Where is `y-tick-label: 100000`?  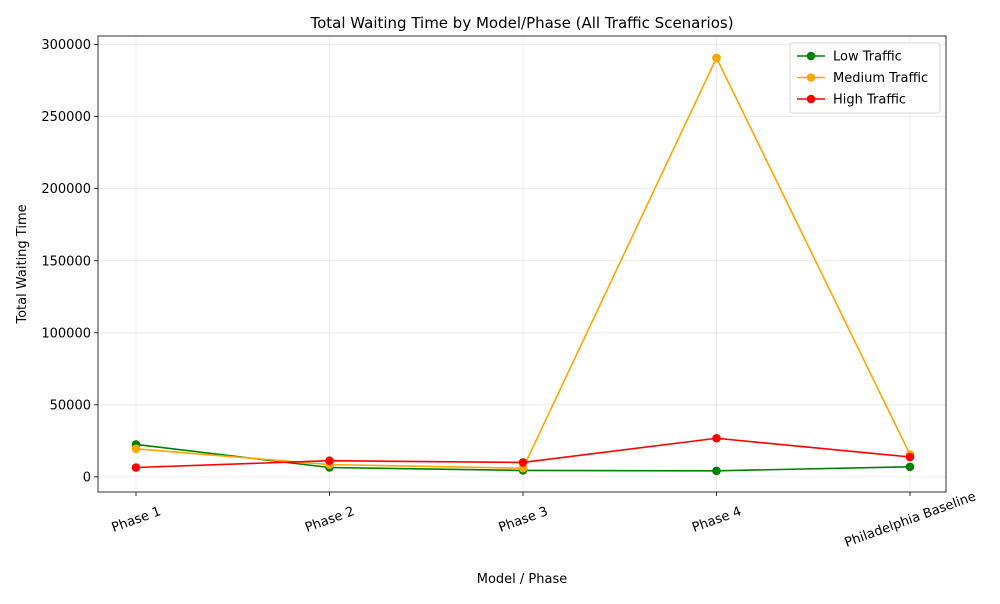
y-tick-label: 100000 is located at coordinates (66, 333).